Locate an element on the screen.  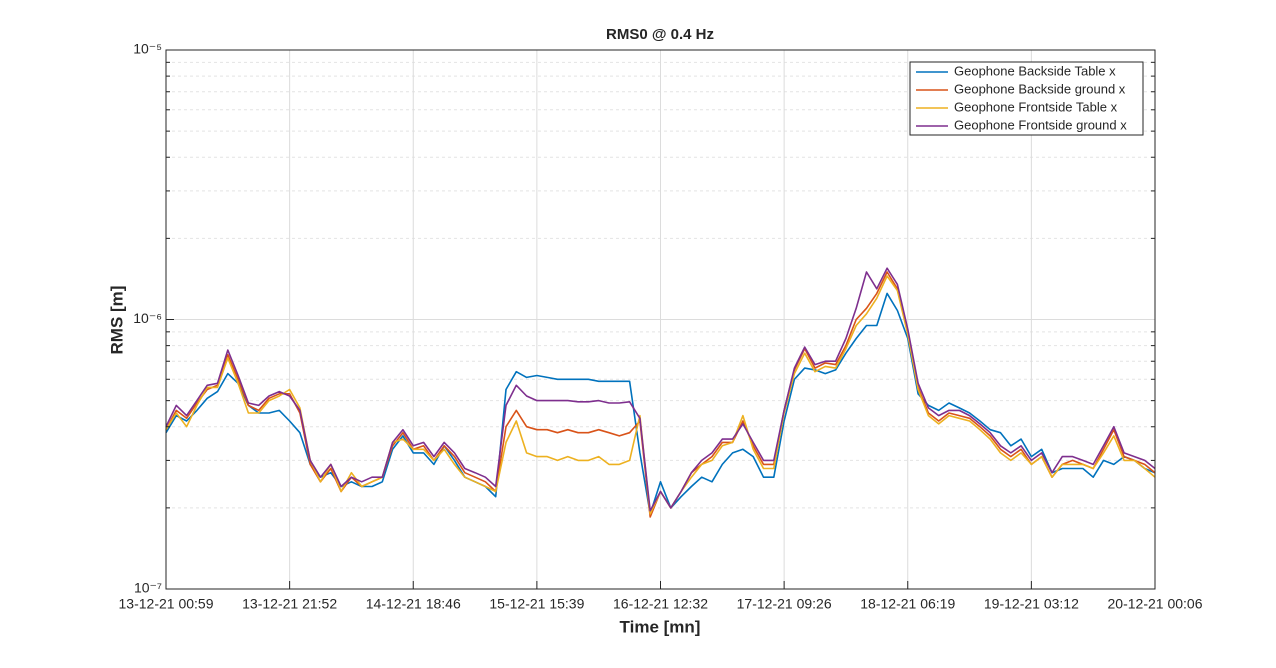
legend-label: Geophone Backside Table x is located at coordinates (1035, 70).